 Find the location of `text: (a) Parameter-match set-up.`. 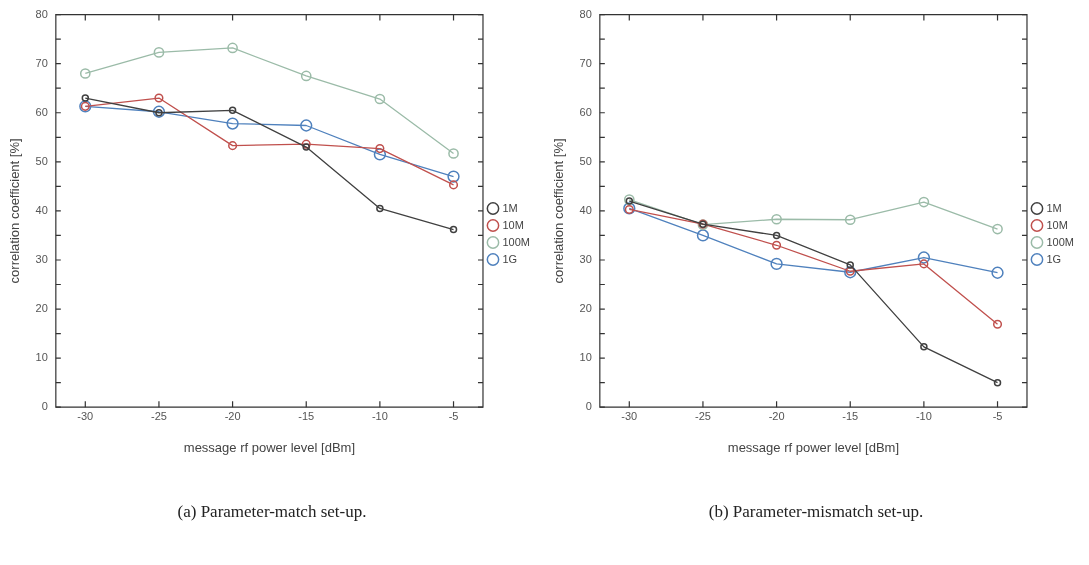

text: (a) Parameter-match set-up. is located at coordinates (272, 512).